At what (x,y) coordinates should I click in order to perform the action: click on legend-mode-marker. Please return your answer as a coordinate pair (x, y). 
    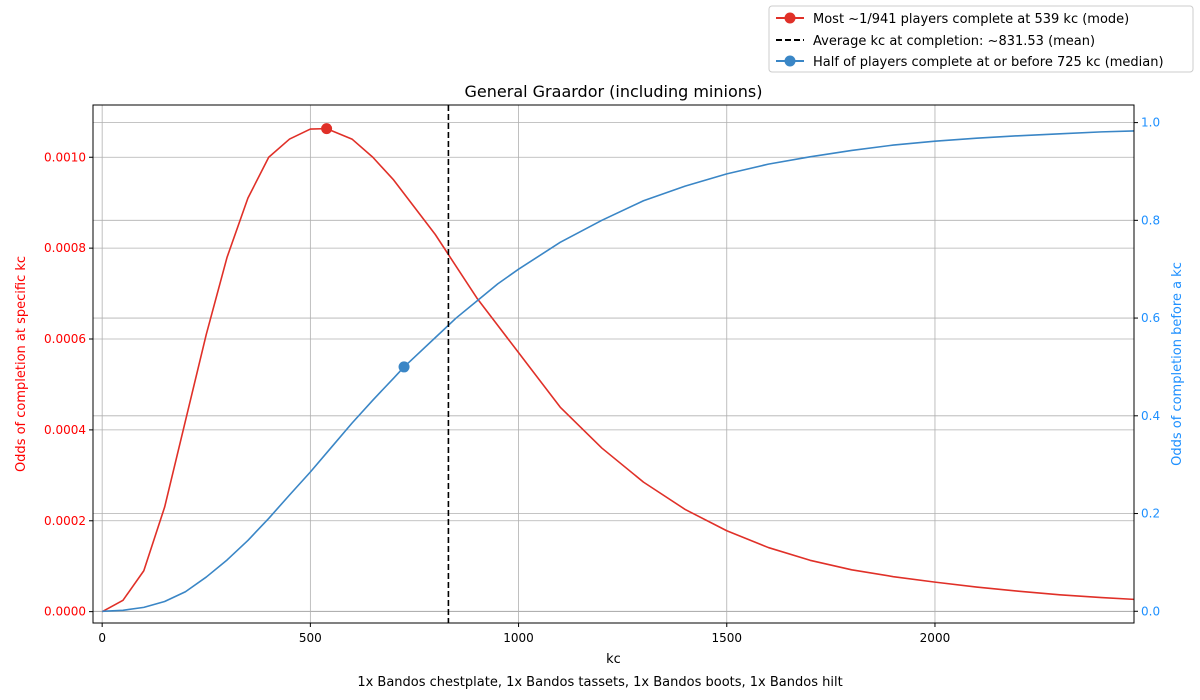
    Looking at the image, I should click on (790, 18).